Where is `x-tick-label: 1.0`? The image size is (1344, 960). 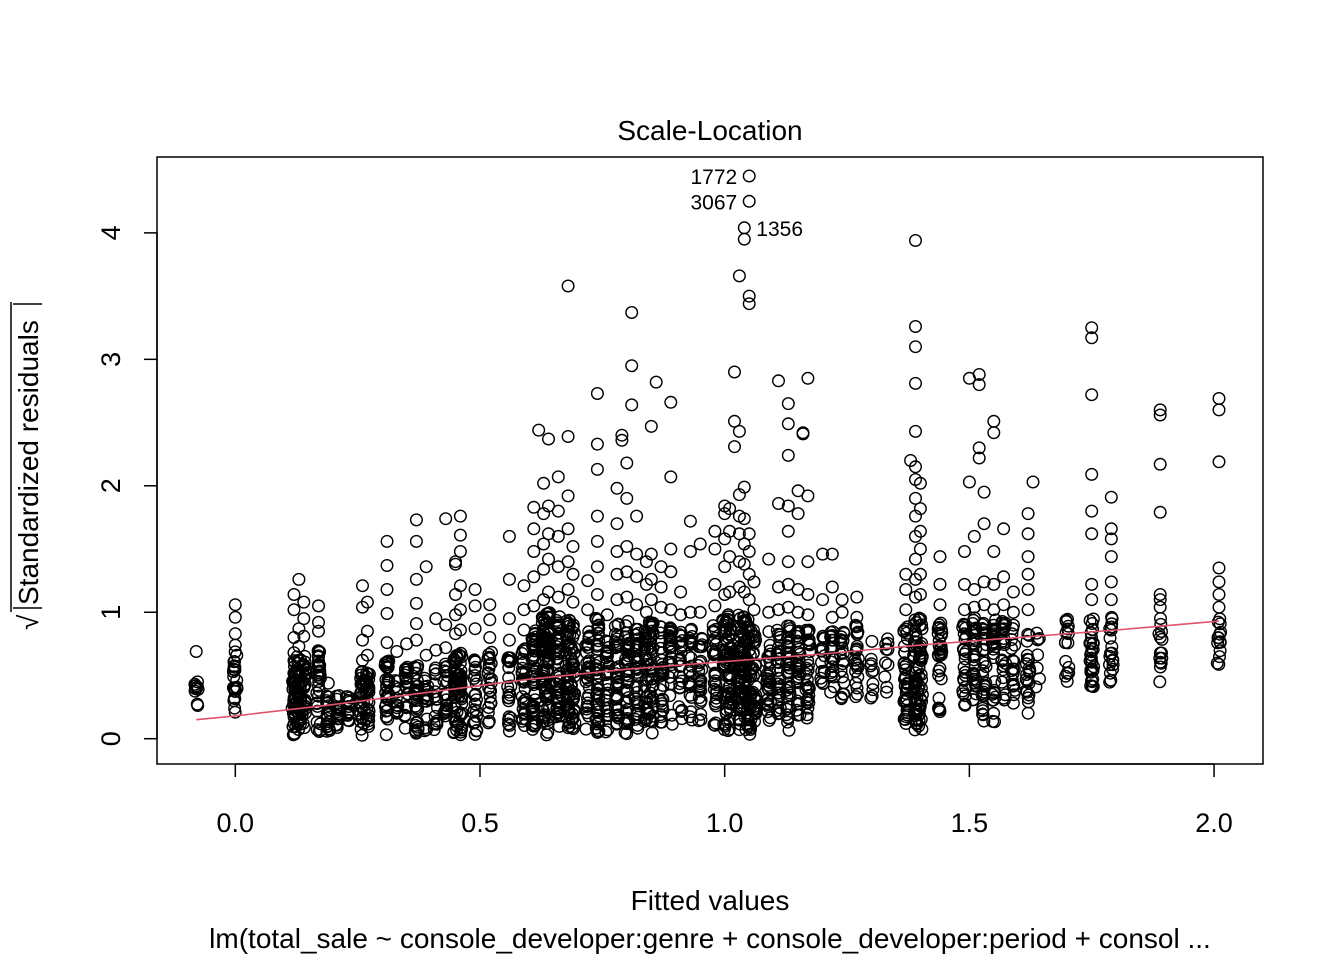 x-tick-label: 1.0 is located at coordinates (725, 823).